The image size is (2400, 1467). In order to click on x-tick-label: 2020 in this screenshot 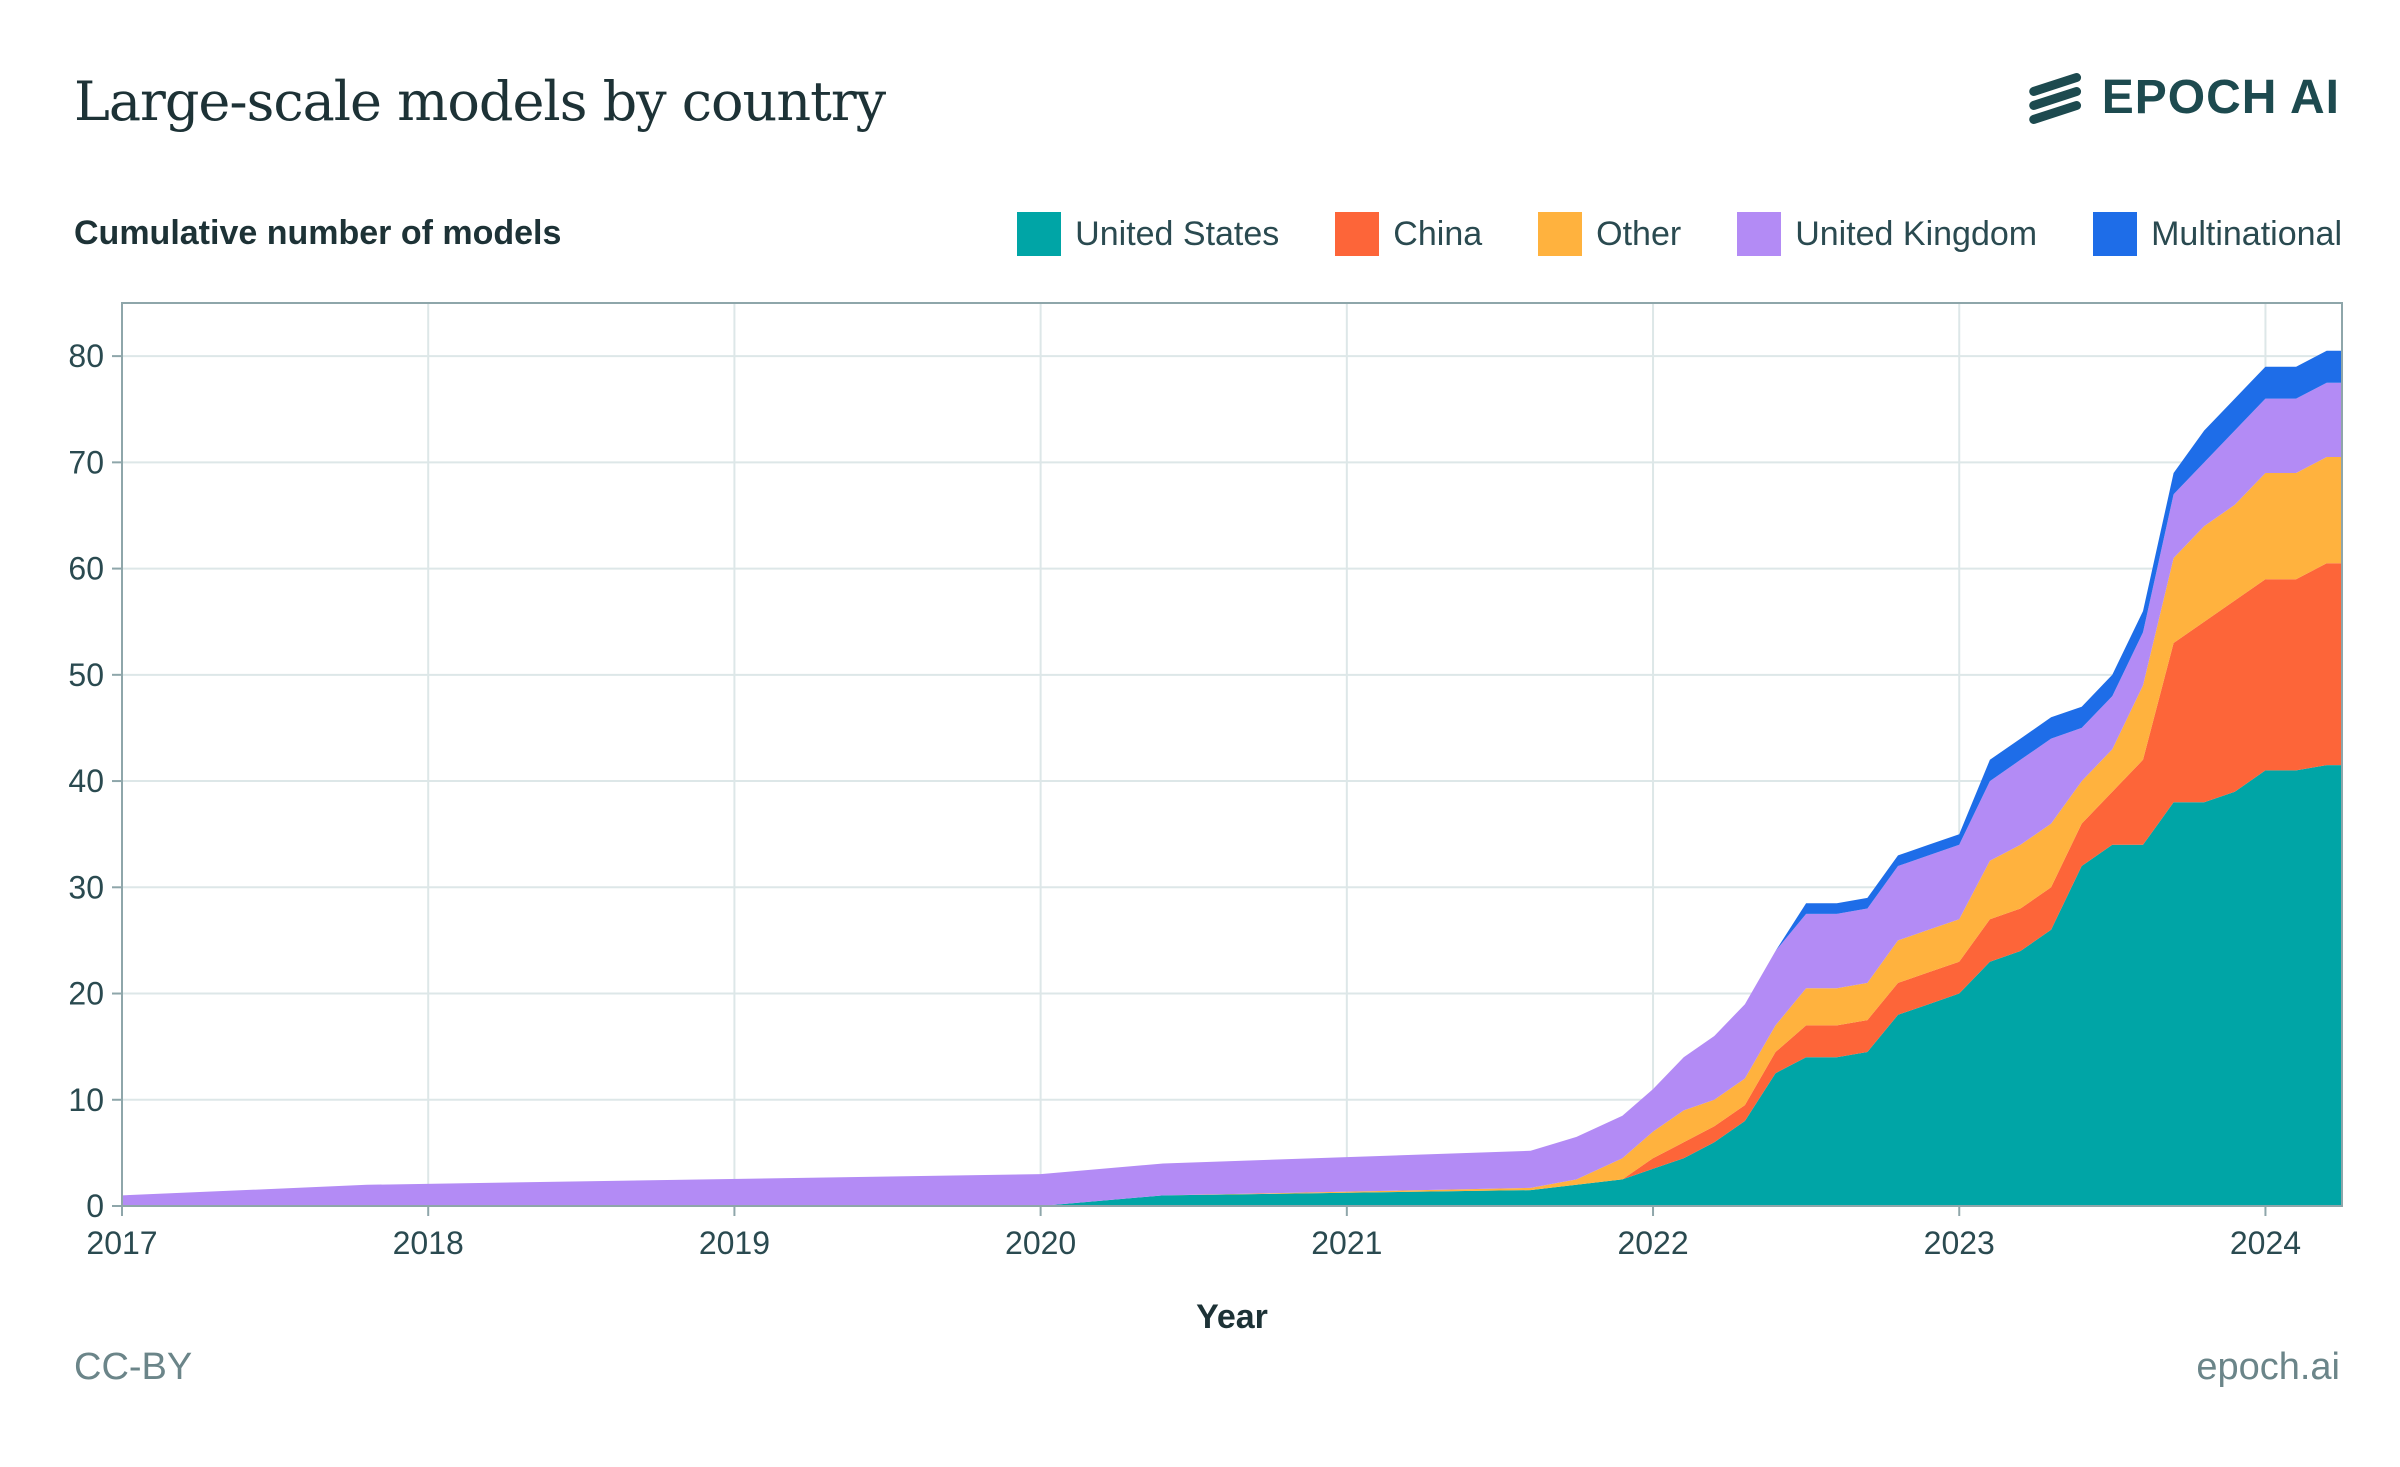, I will do `click(1040, 1243)`.